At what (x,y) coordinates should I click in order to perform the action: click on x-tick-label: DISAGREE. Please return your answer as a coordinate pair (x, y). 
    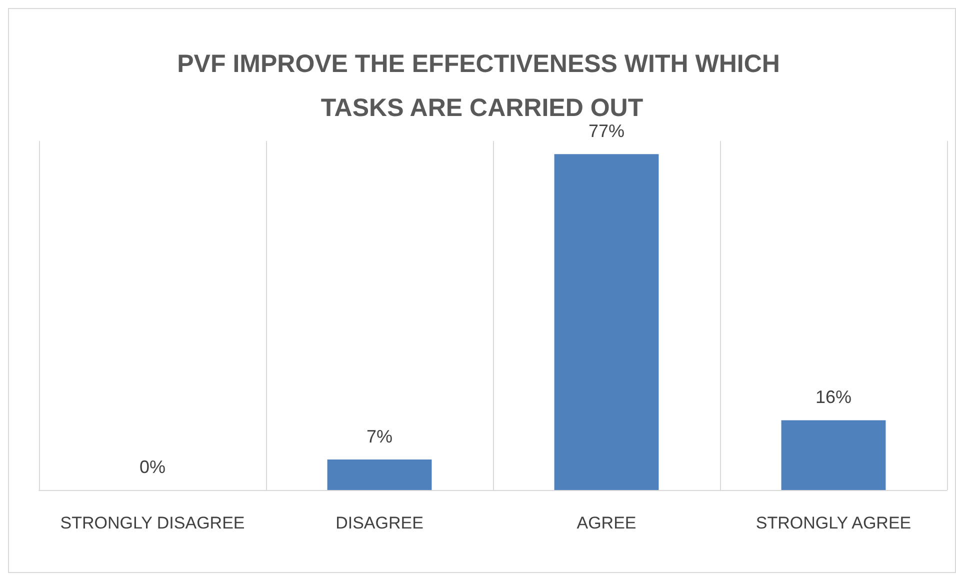
    Looking at the image, I should click on (380, 523).